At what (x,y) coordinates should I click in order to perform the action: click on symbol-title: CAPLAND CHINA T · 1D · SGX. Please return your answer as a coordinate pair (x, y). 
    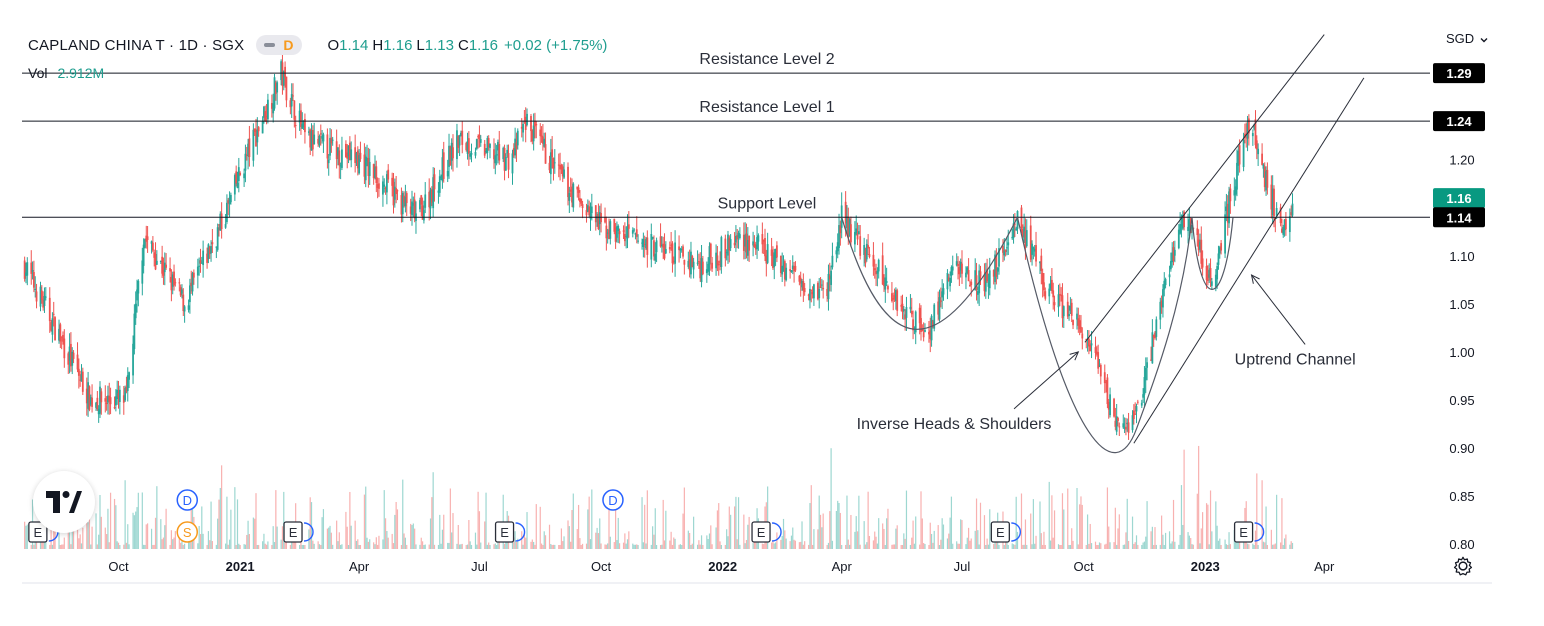
    Looking at the image, I should click on (136, 45).